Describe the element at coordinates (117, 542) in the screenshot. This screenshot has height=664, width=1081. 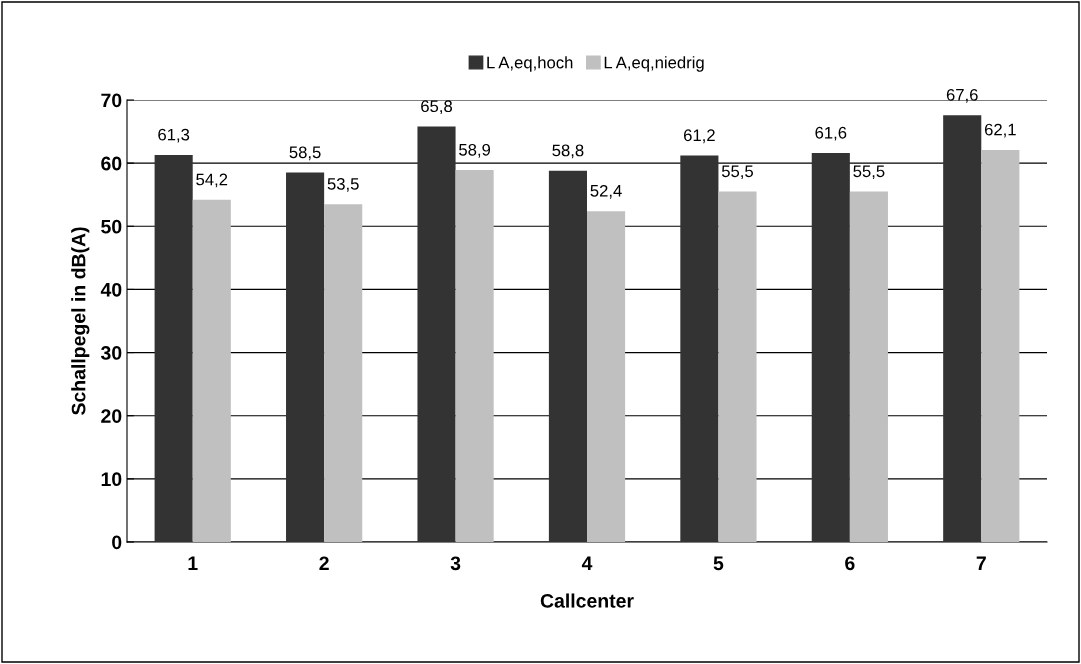
I see `y-tick-label: 0` at that location.